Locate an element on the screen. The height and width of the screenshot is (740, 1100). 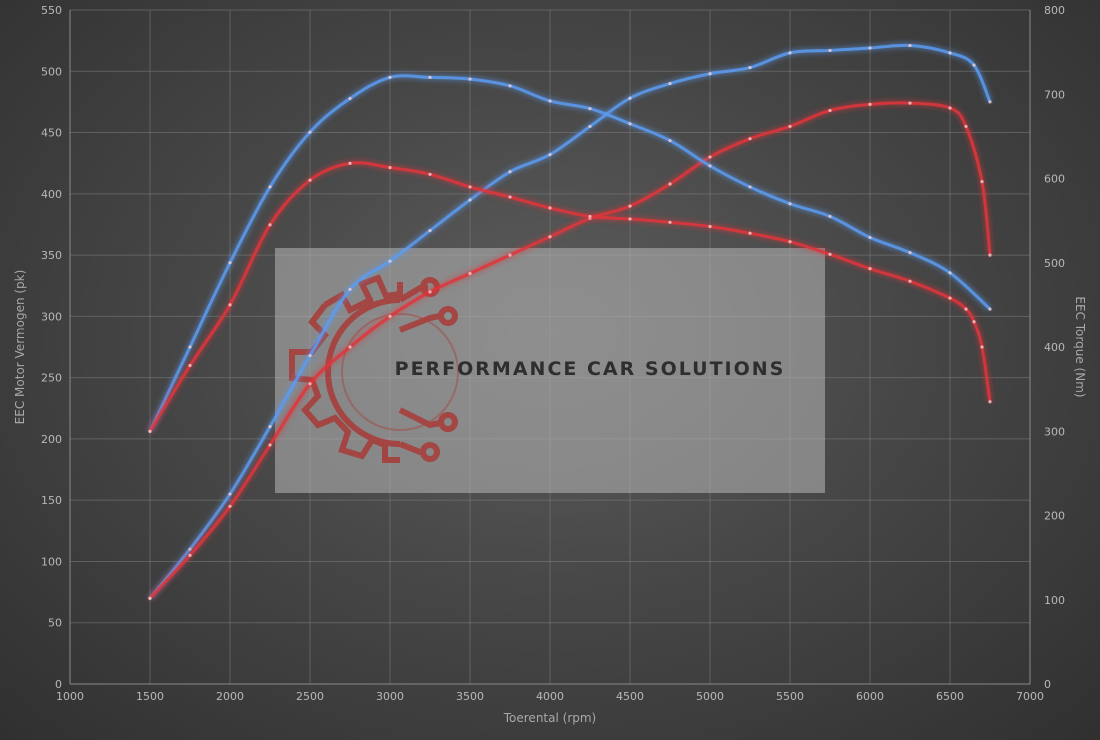
y2-tick-label: 800 is located at coordinates (1054, 10).